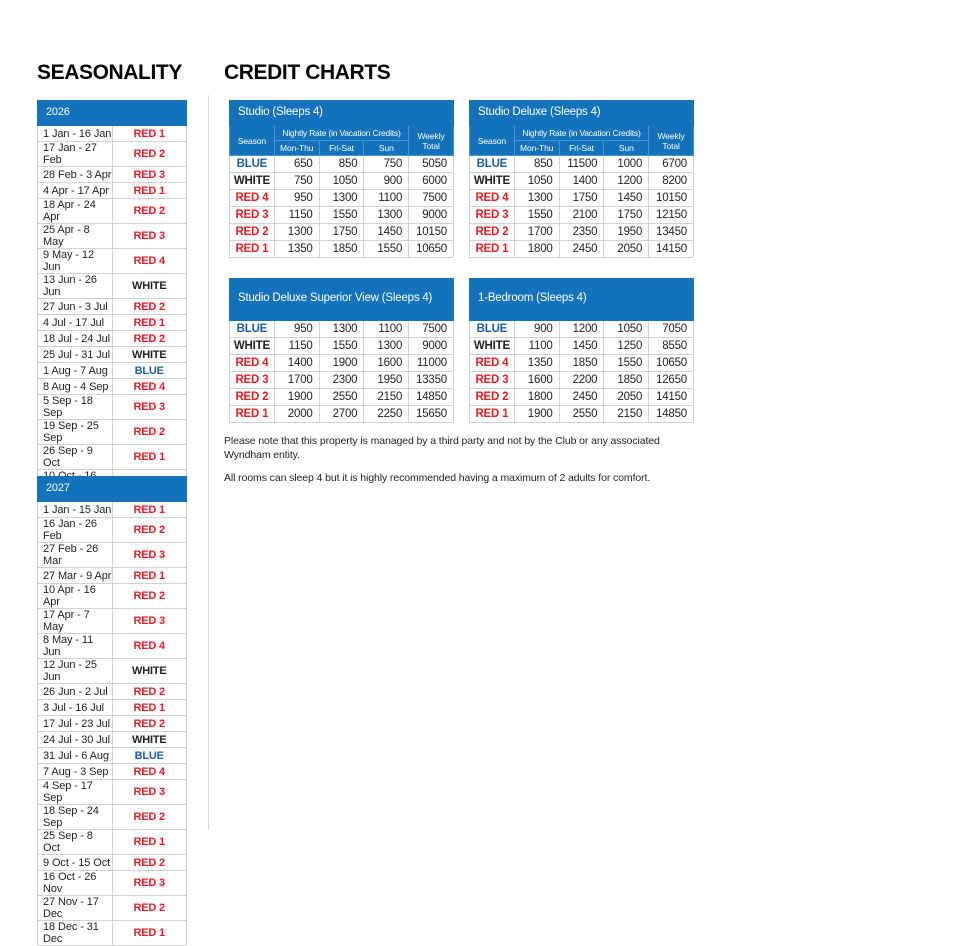  I want to click on table-row: 25 Jul - 31 Jul WHITE, so click(112, 354).